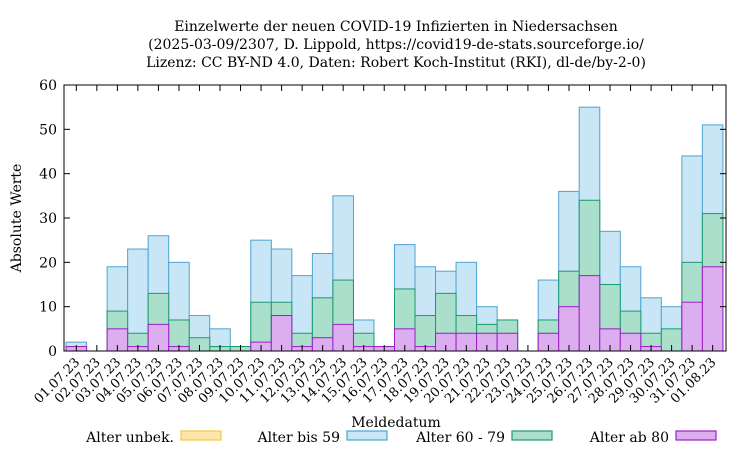 The width and height of the screenshot is (750, 450). What do you see at coordinates (48, 308) in the screenshot?
I see `y-tick-label: 10` at bounding box center [48, 308].